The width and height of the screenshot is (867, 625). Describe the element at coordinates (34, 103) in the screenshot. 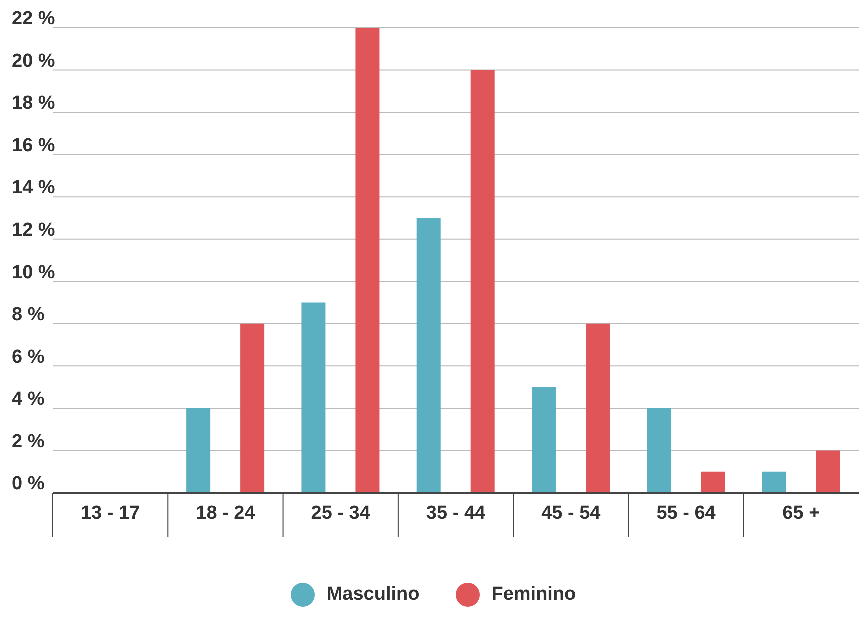

I see `y-tick-label: 18 %` at that location.